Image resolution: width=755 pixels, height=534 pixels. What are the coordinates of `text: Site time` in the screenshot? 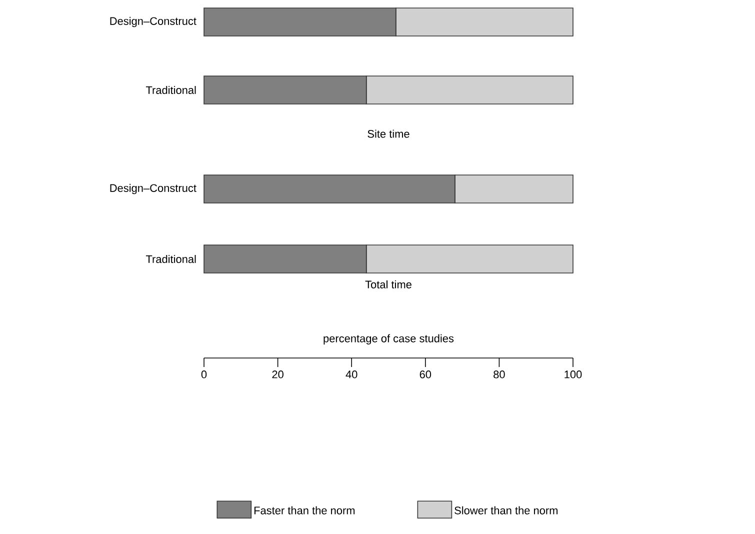 It's located at (389, 134).